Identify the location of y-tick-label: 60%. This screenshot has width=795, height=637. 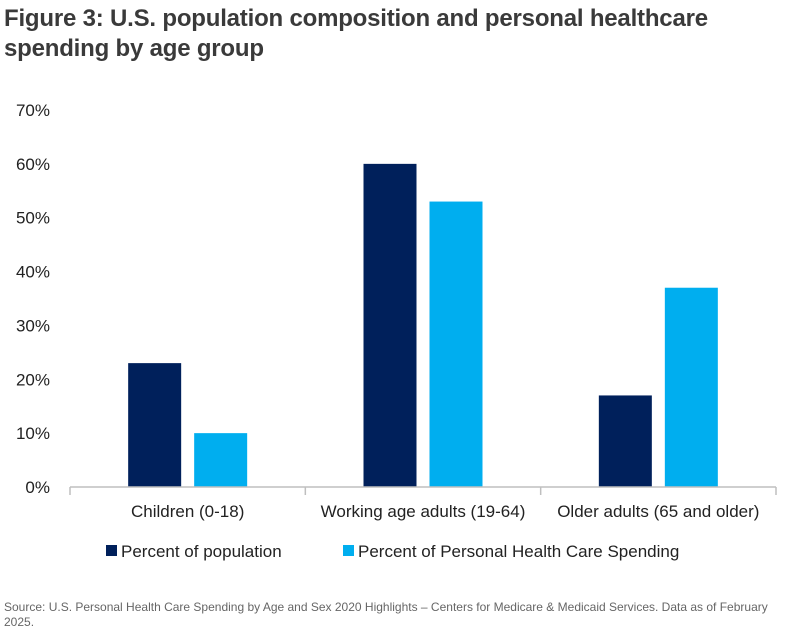
(33, 164).